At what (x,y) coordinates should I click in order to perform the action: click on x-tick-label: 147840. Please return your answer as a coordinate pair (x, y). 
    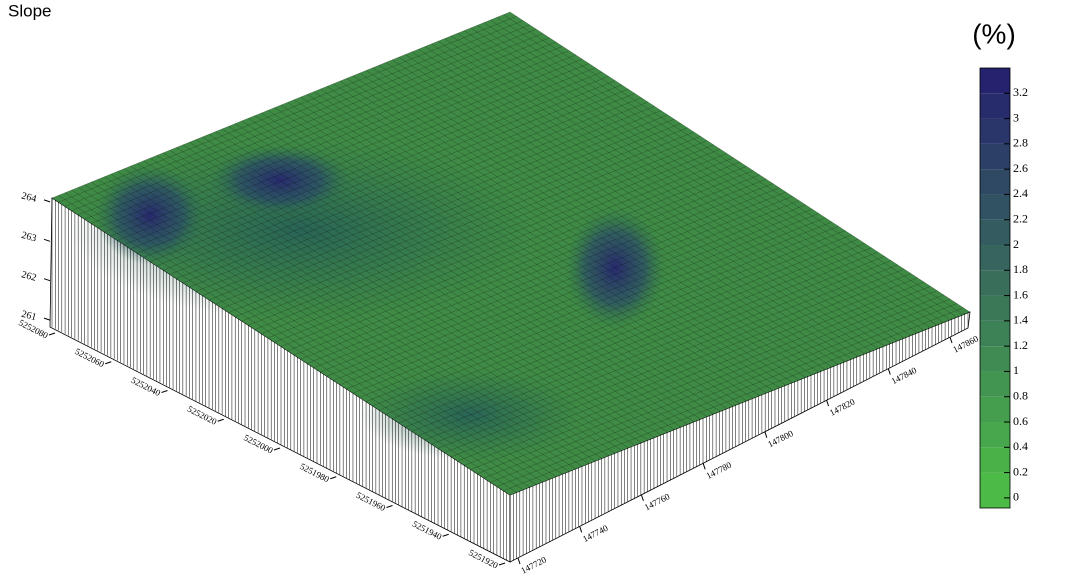
    Looking at the image, I should click on (904, 375).